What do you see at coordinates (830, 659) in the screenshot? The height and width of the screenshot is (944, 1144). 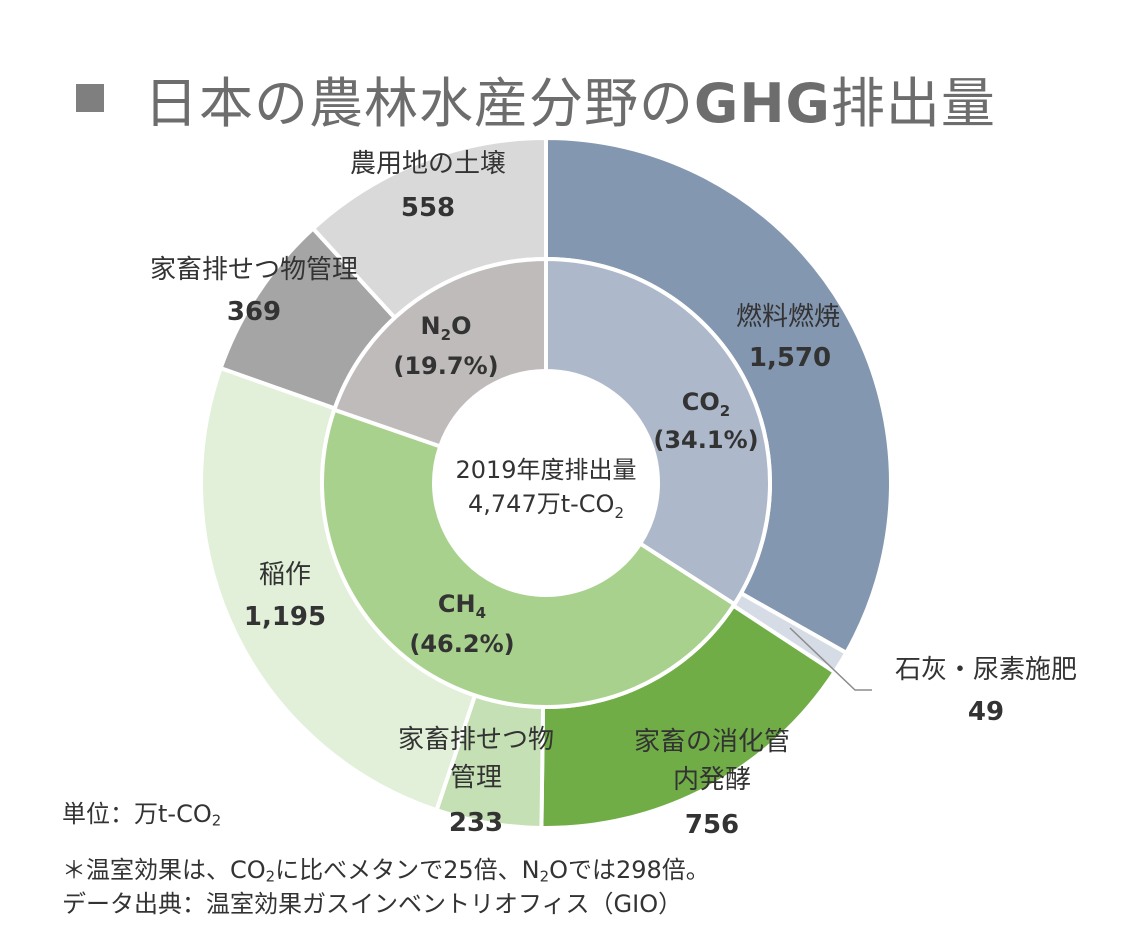 I see `leader-line` at bounding box center [830, 659].